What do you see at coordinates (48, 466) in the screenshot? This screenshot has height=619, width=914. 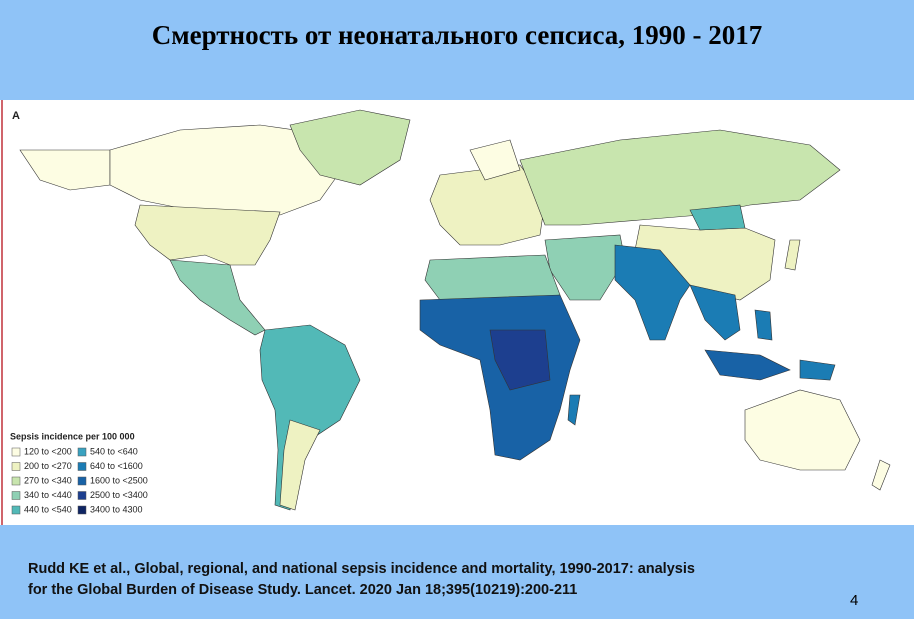 I see `legend-label: 200 to <270` at bounding box center [48, 466].